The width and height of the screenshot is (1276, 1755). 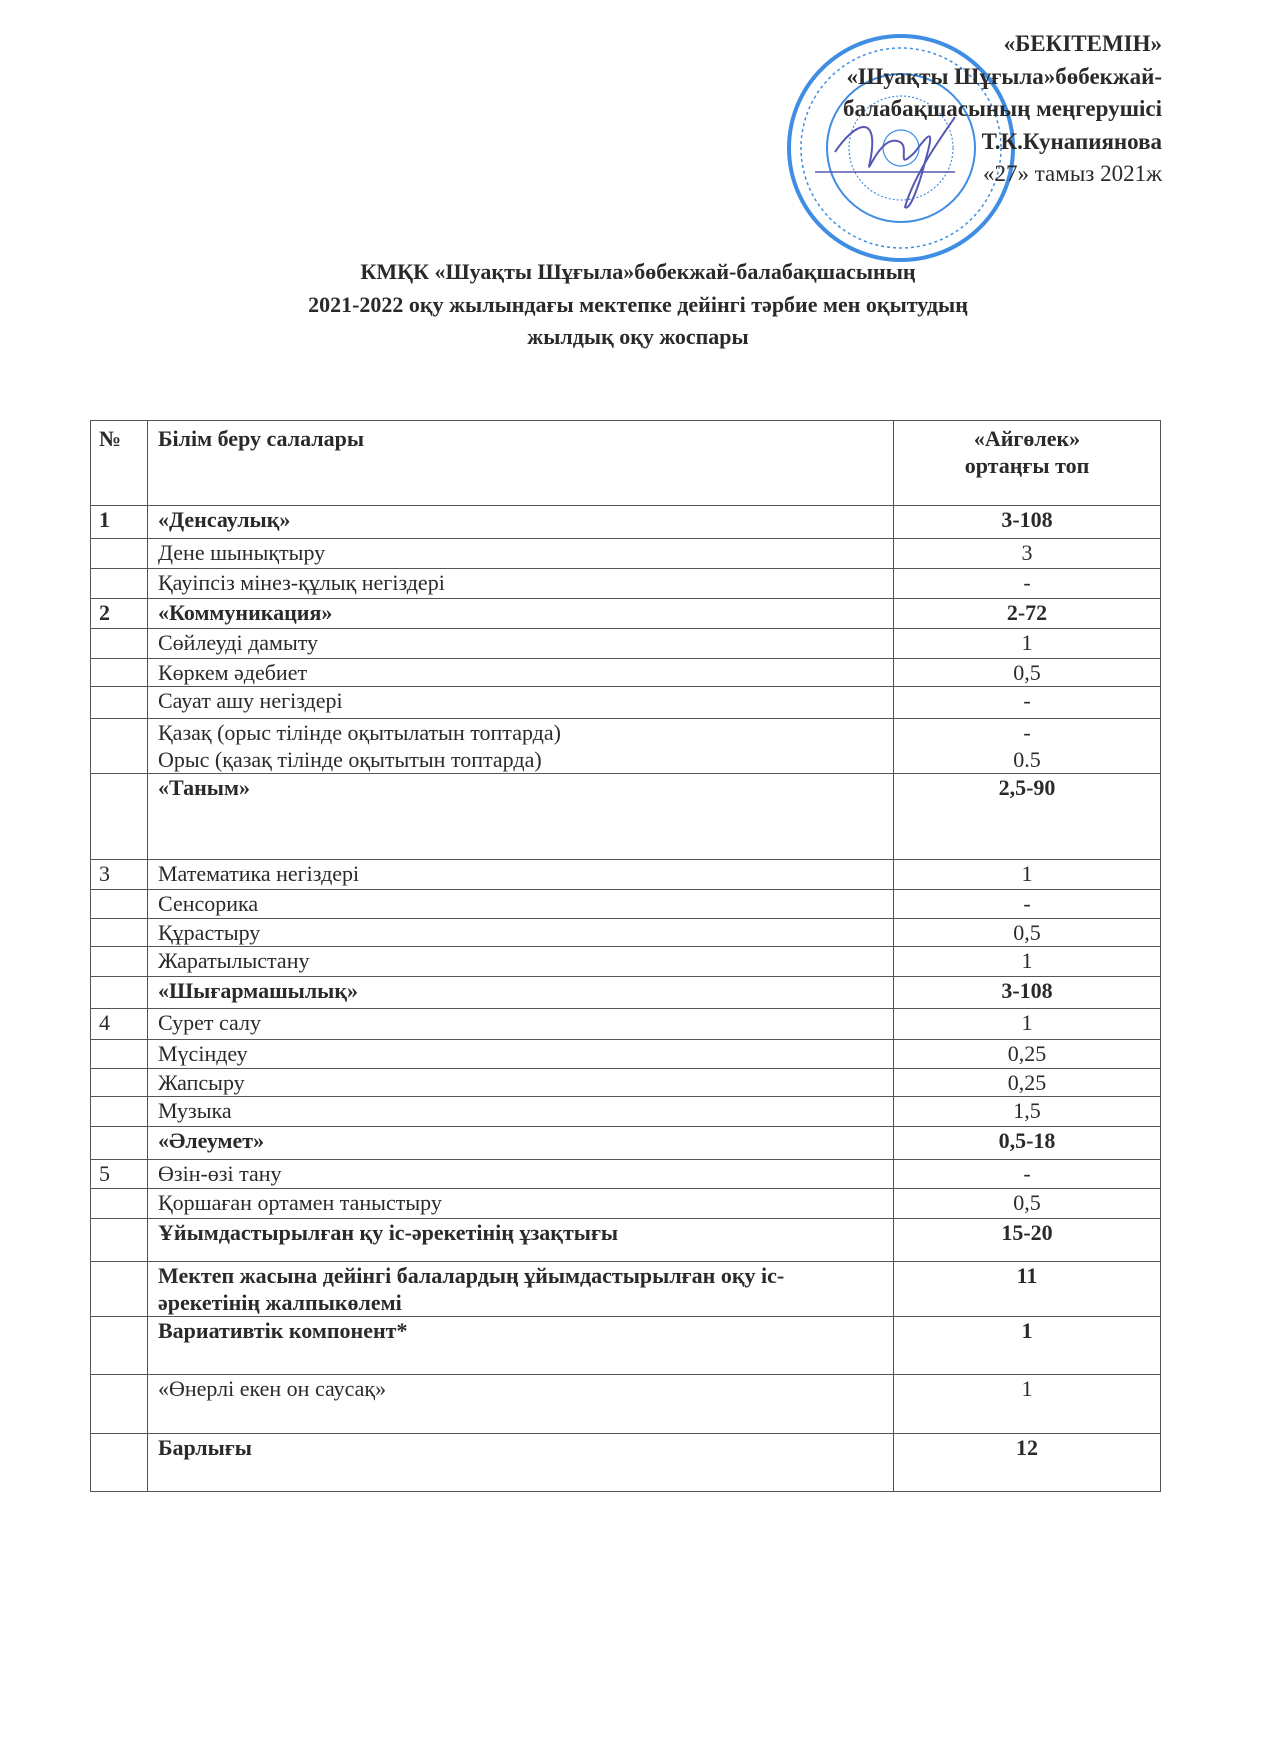 What do you see at coordinates (625, 1054) in the screenshot?
I see `table-row: Мүсіндеу 0,25` at bounding box center [625, 1054].